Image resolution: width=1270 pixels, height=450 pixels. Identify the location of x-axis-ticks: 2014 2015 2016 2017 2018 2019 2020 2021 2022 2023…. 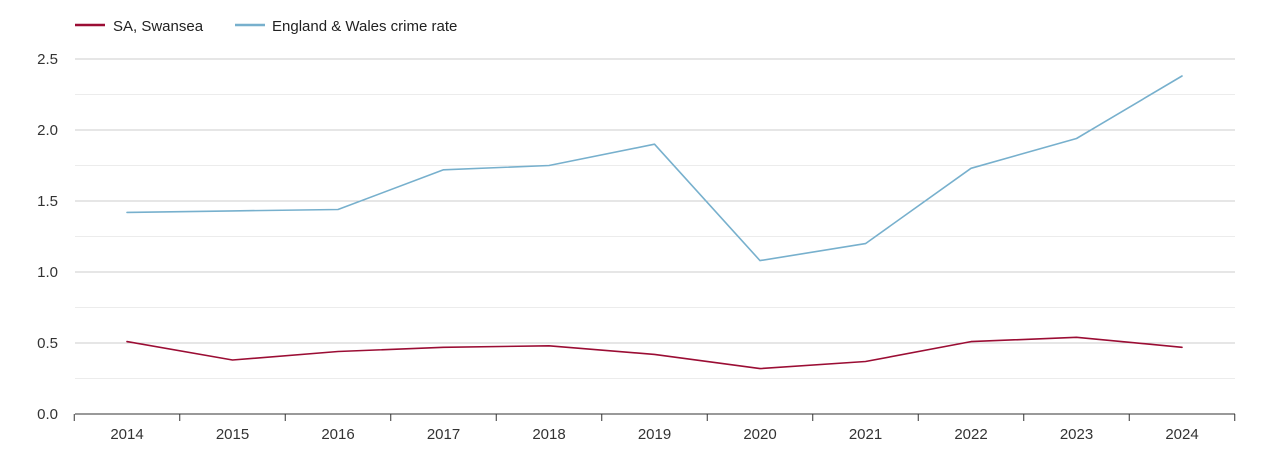
(654, 428).